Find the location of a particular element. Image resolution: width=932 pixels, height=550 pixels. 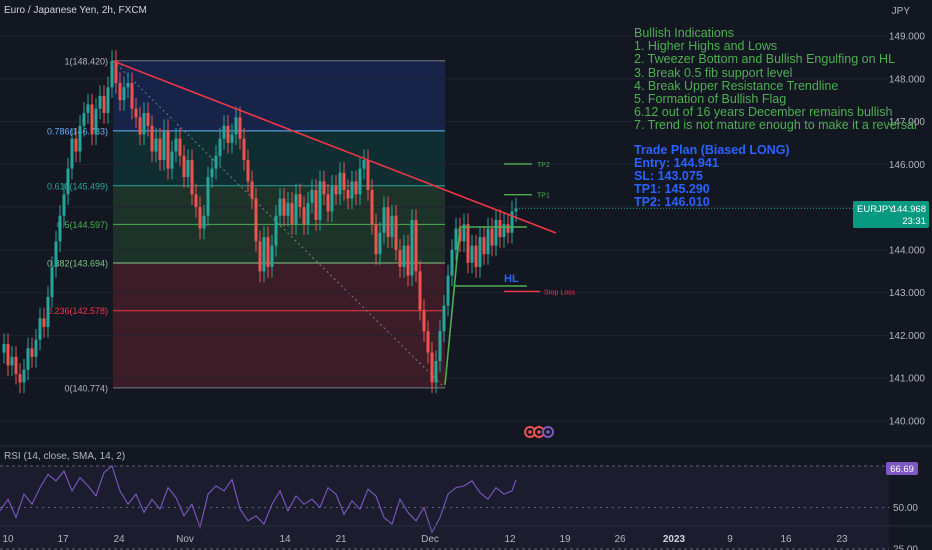

price-tick-label: 142.000 is located at coordinates (907, 336).